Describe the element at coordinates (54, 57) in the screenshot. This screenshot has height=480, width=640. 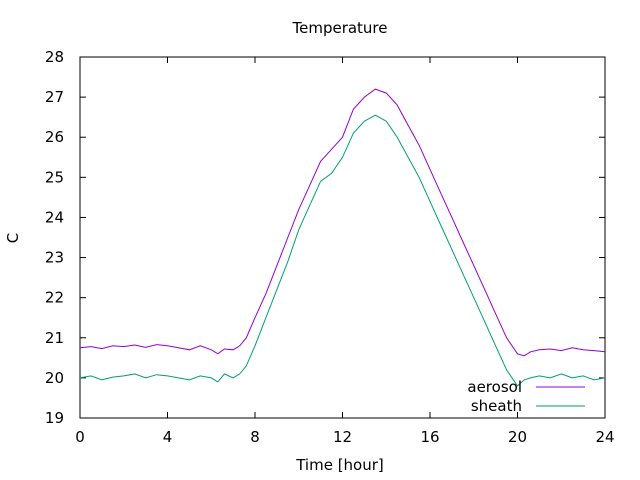
I see `y-tick-label: 28` at that location.